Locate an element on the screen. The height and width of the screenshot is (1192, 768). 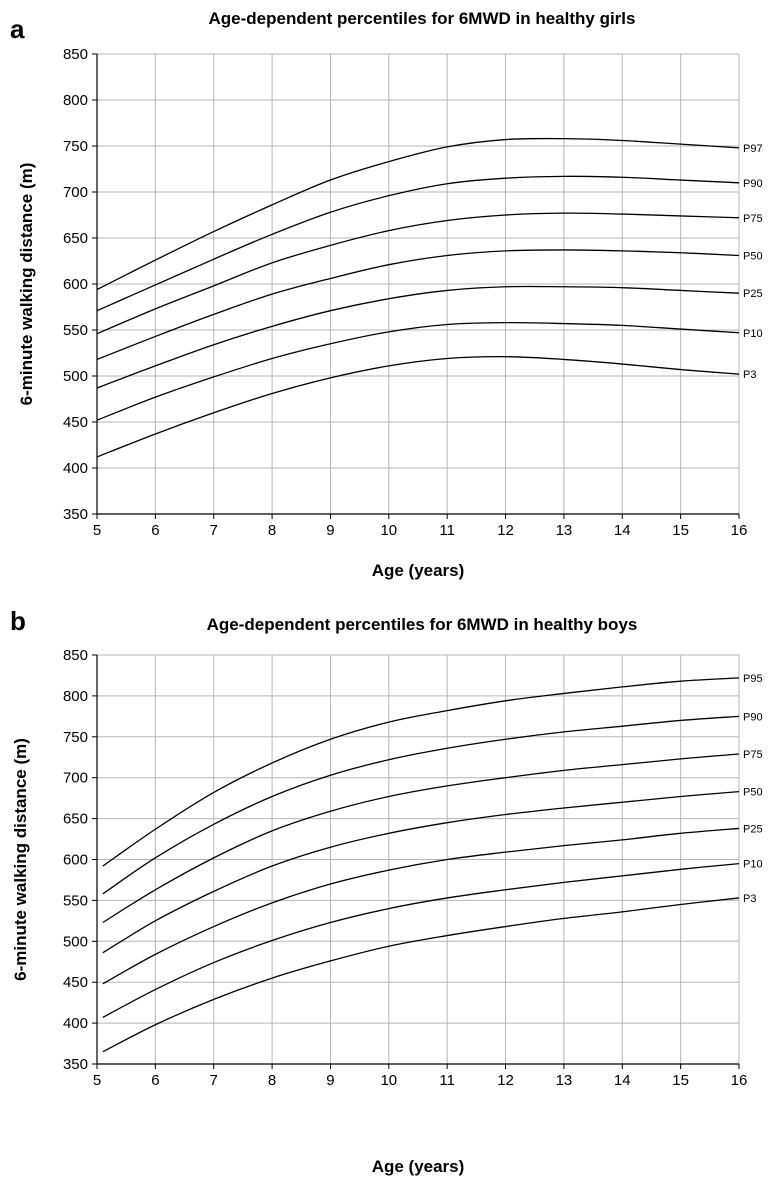
panel-label: b is located at coordinates (18, 621).